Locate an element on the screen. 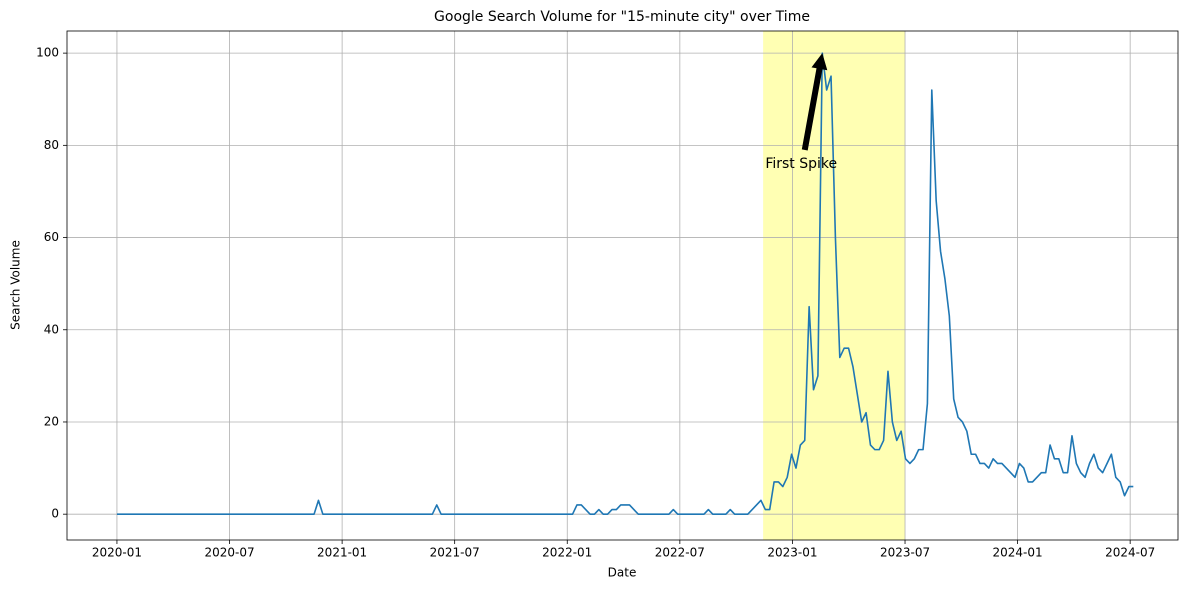 The image size is (1189, 594). x-tick-label: 2020-07 is located at coordinates (229, 553).